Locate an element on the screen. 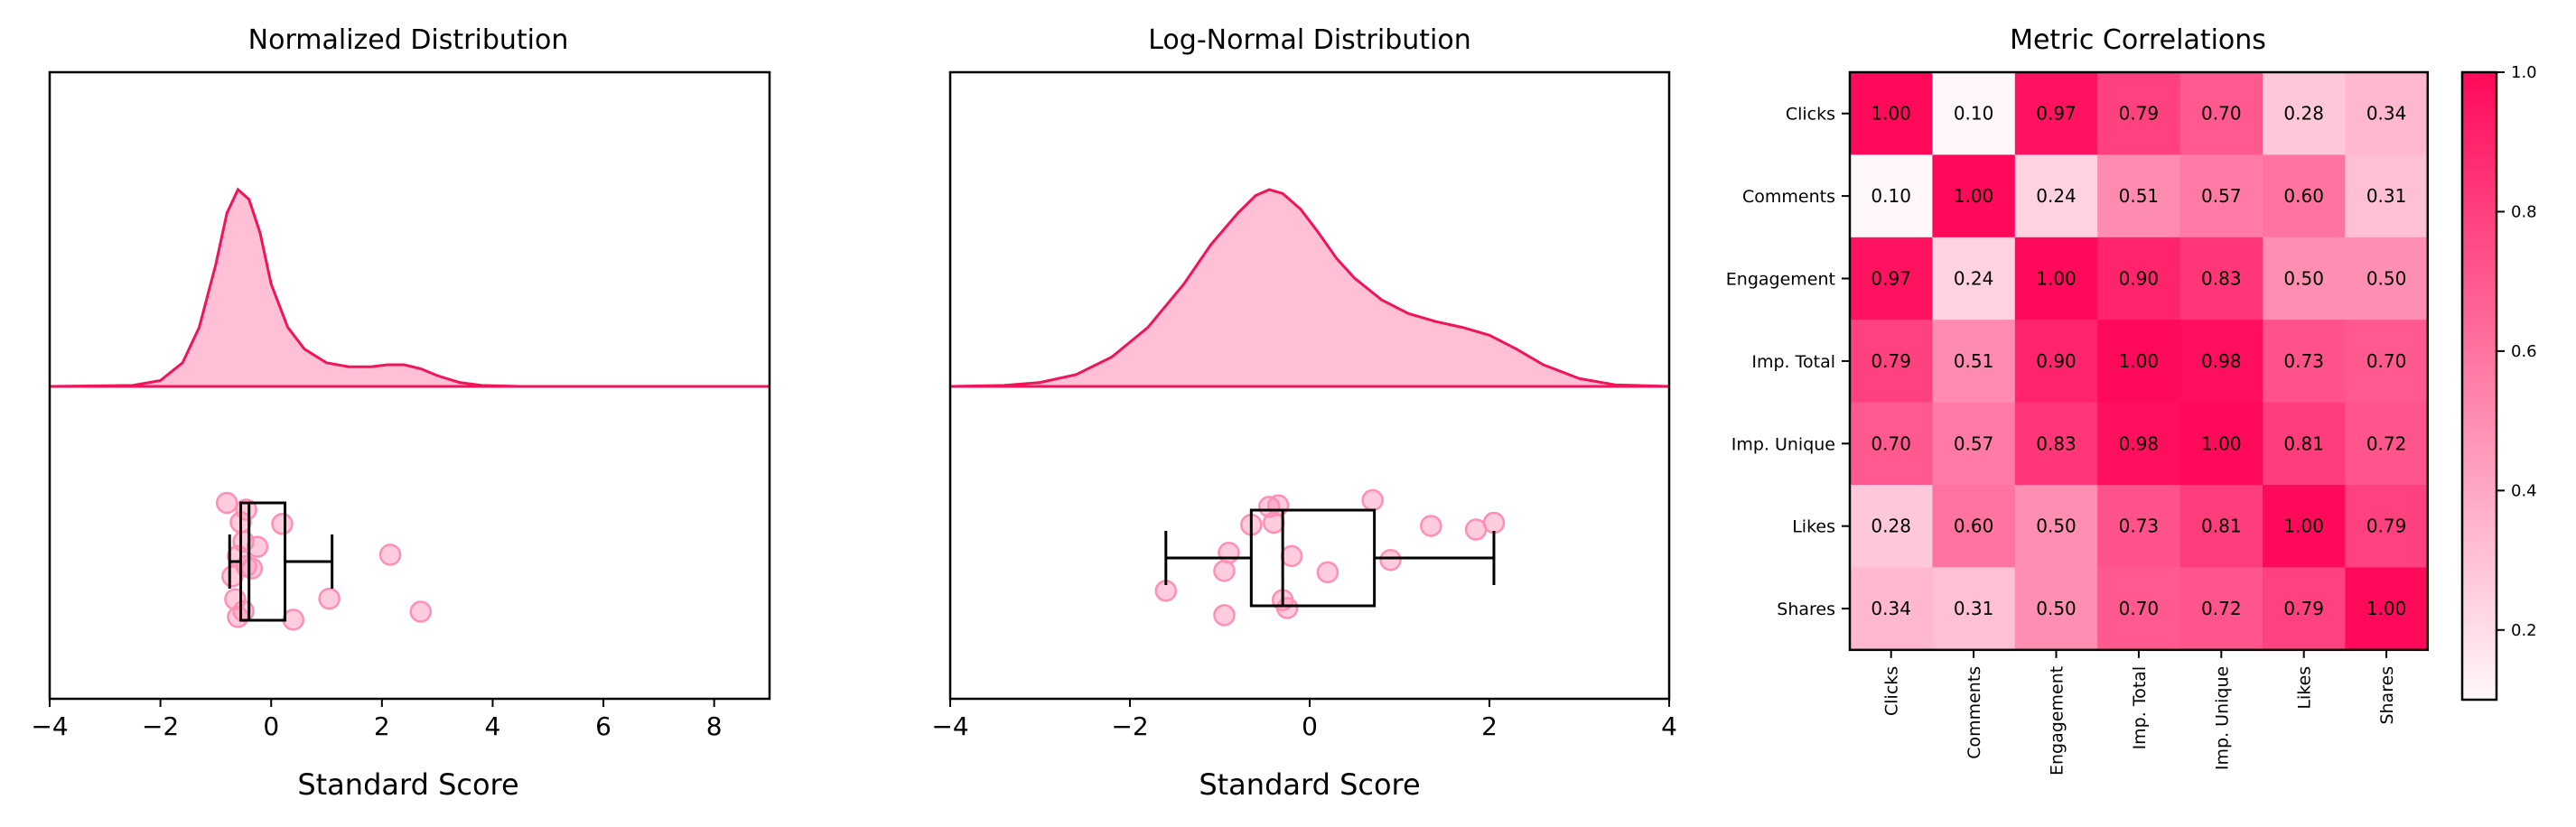 The height and width of the screenshot is (827, 2576). cell-label: 0.31 is located at coordinates (1974, 608).